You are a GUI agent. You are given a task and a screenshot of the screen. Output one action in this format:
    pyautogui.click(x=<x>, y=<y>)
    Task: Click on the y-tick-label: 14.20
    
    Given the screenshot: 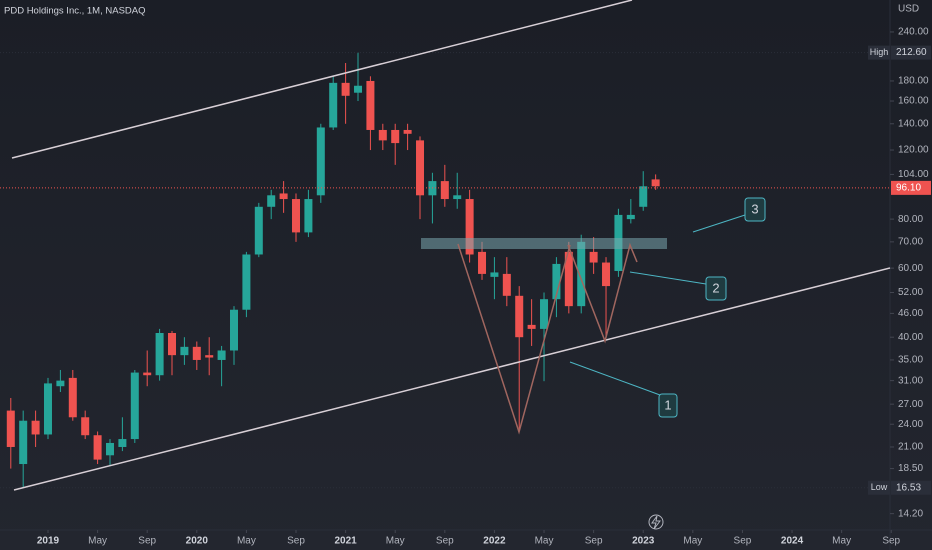 What is the action you would take?
    pyautogui.click(x=910, y=513)
    